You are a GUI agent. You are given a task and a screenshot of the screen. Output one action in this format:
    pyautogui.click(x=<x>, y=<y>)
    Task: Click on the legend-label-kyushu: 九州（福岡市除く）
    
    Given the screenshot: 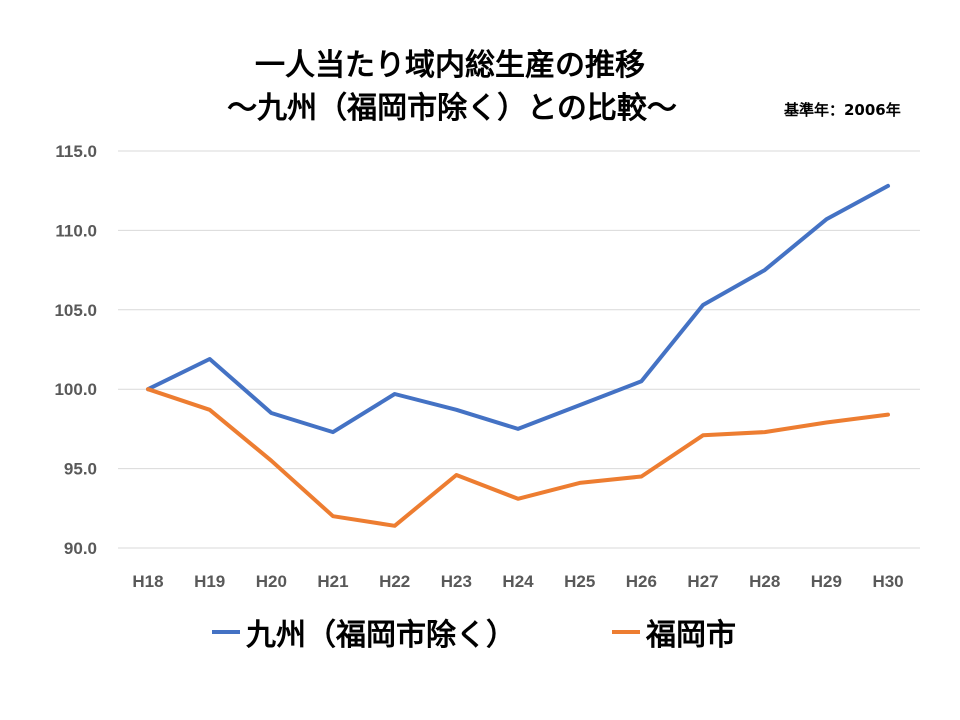 What is the action you would take?
    pyautogui.click(x=381, y=635)
    